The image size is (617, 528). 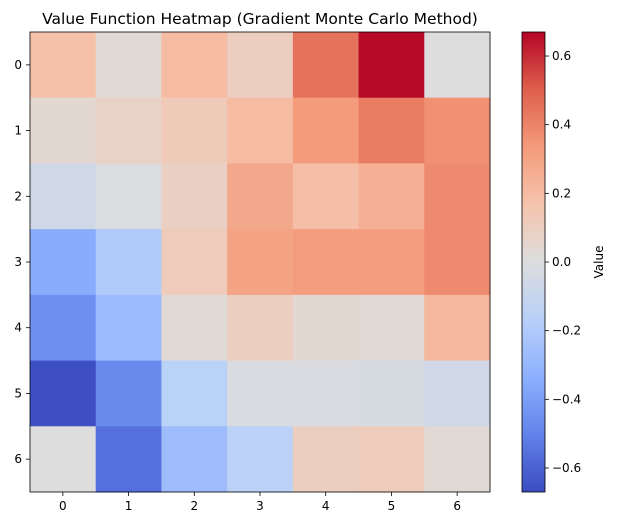 What do you see at coordinates (18, 262) in the screenshot?
I see `y-tick-label: 3` at bounding box center [18, 262].